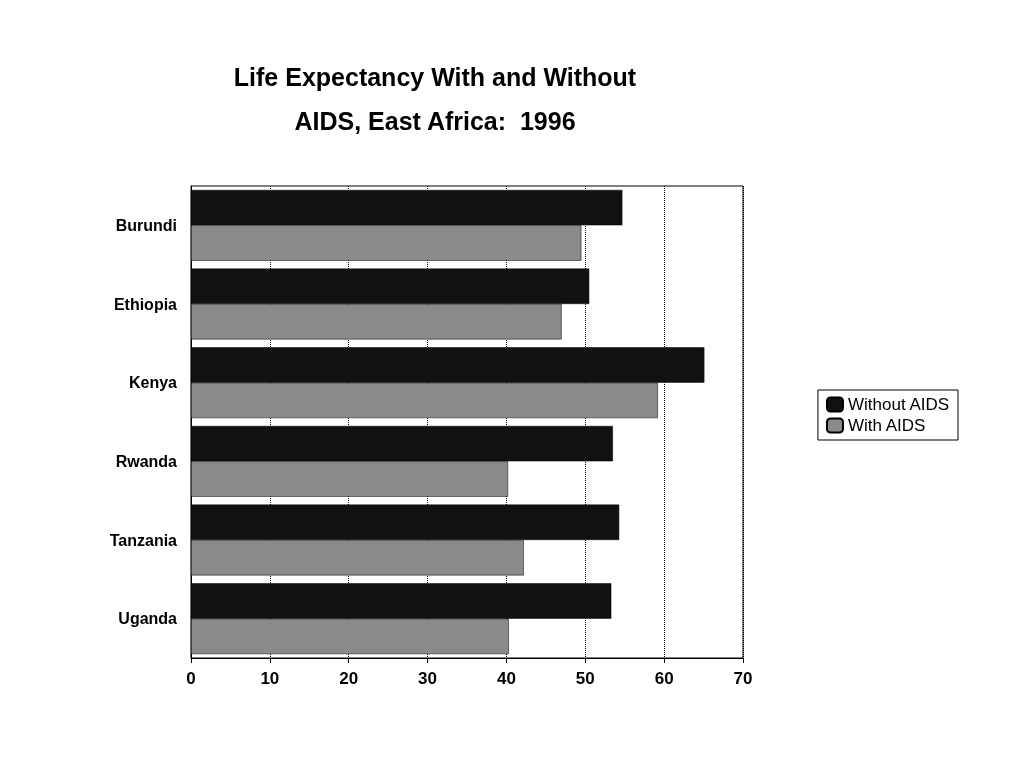 This screenshot has height=768, width=1016. I want to click on legend-label: Without AIDS, so click(898, 404).